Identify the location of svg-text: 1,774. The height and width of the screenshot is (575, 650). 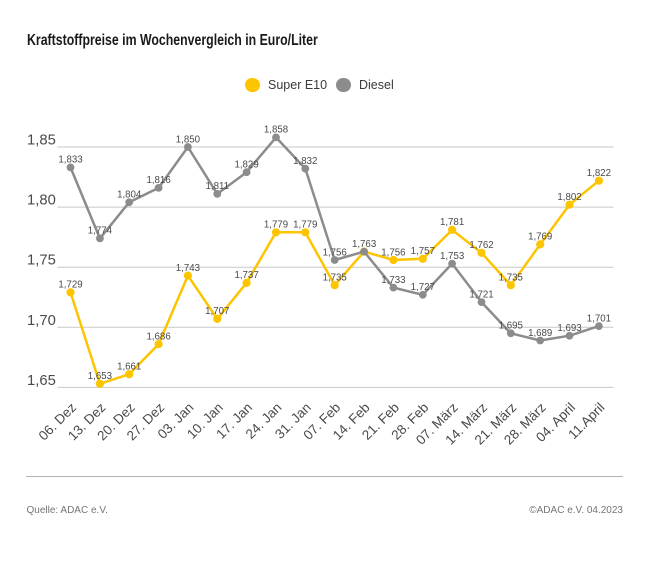
(100, 231).